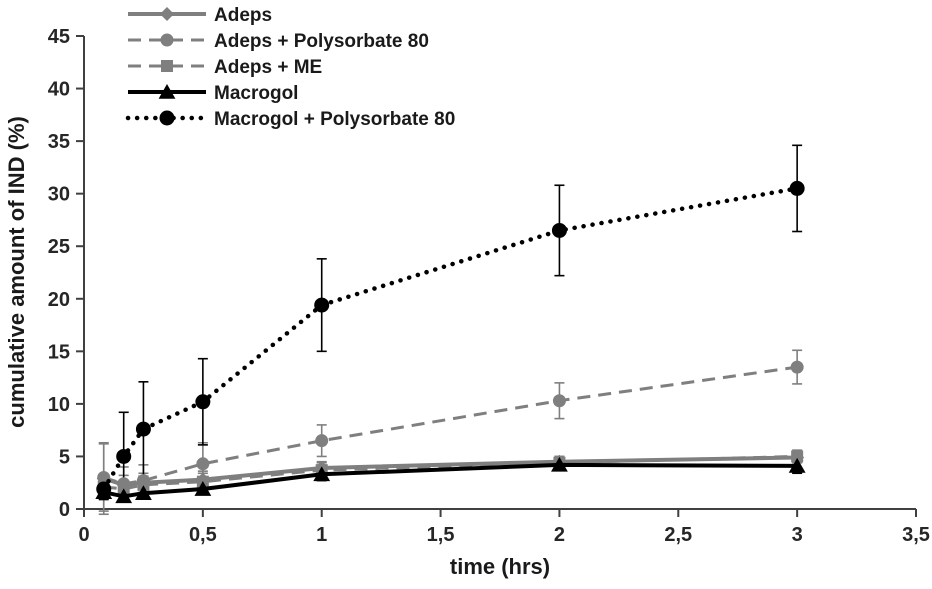 The height and width of the screenshot is (589, 932). I want to click on legend-label: Adeps + Polysorbate 80, so click(321, 41).